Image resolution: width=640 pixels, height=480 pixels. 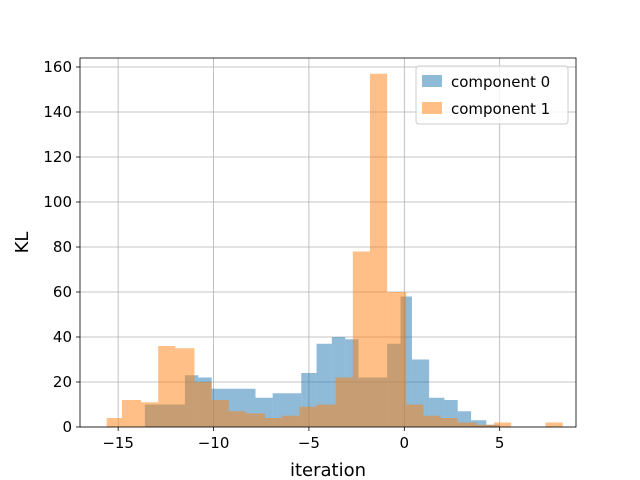 What do you see at coordinates (57, 112) in the screenshot?
I see `y-tick-label: 140` at bounding box center [57, 112].